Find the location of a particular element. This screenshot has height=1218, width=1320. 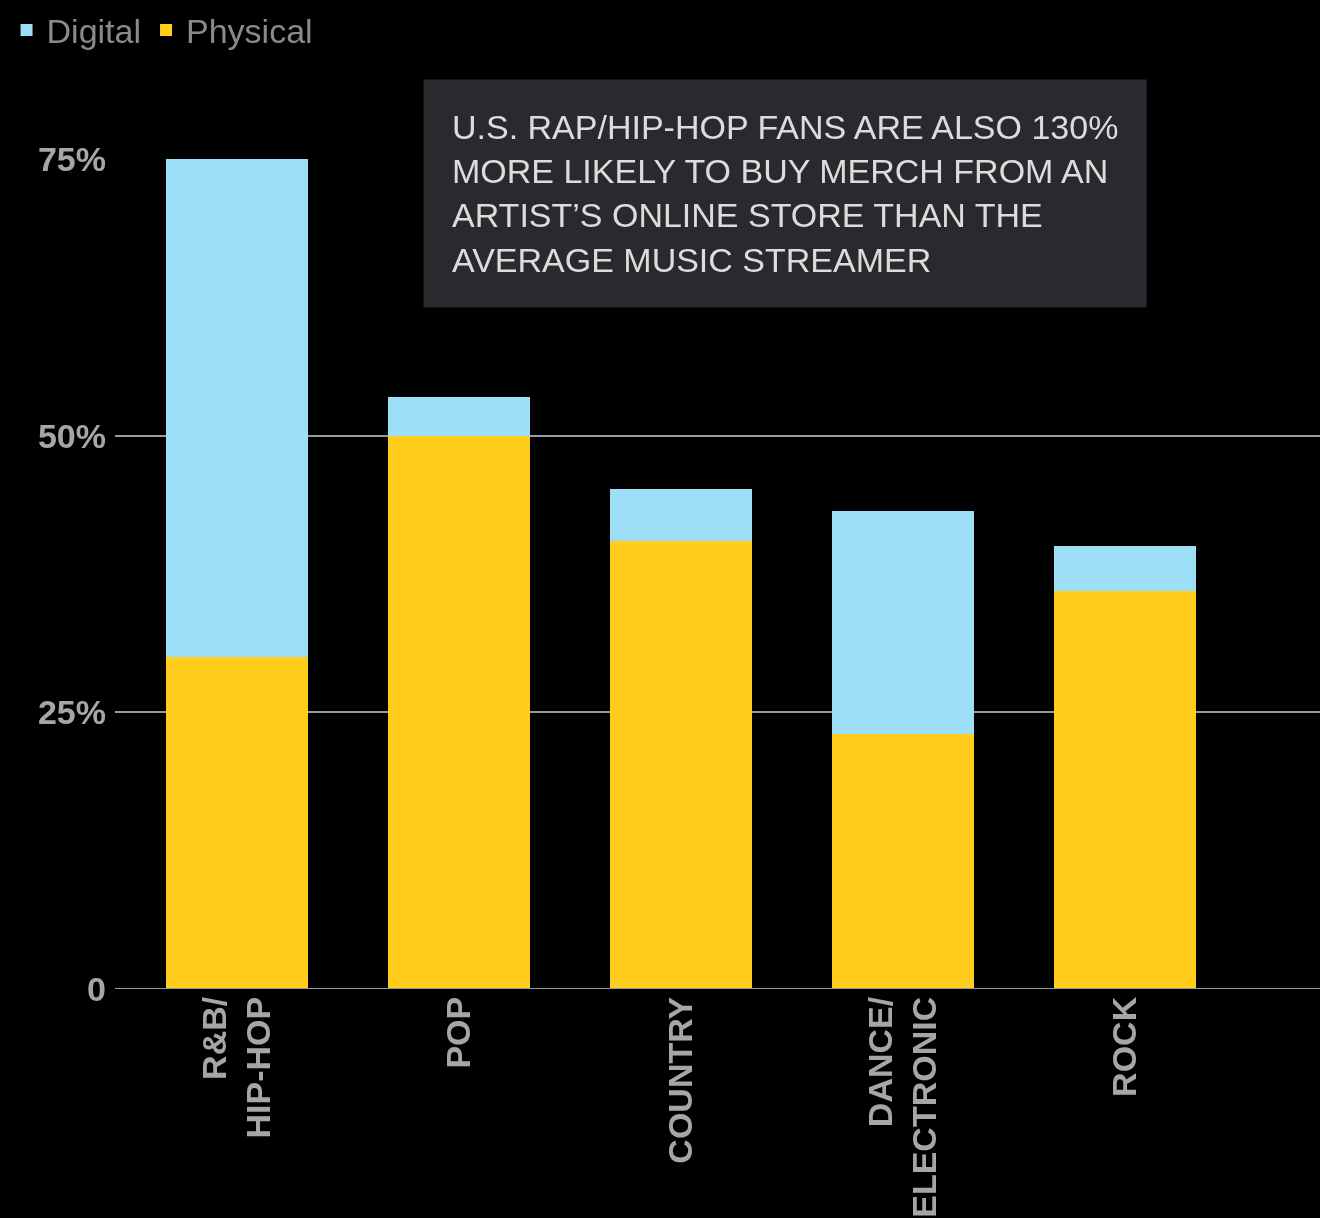

y-tick-label: 50% is located at coordinates (71, 435).